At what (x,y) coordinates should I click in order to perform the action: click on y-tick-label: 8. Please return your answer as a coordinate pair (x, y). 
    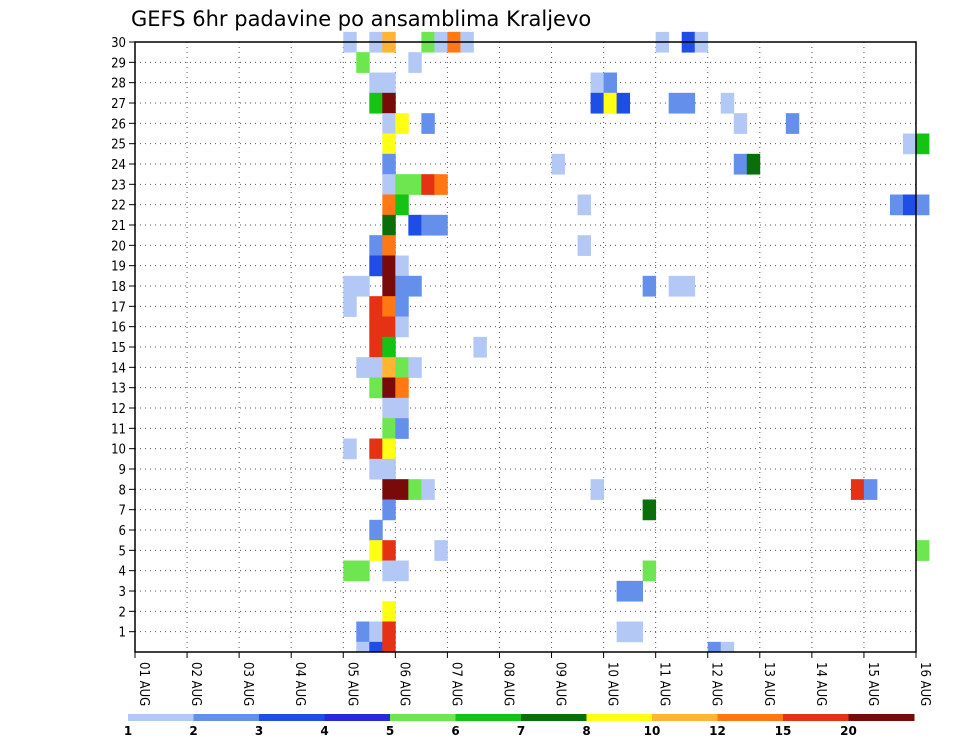
    Looking at the image, I should click on (122, 490).